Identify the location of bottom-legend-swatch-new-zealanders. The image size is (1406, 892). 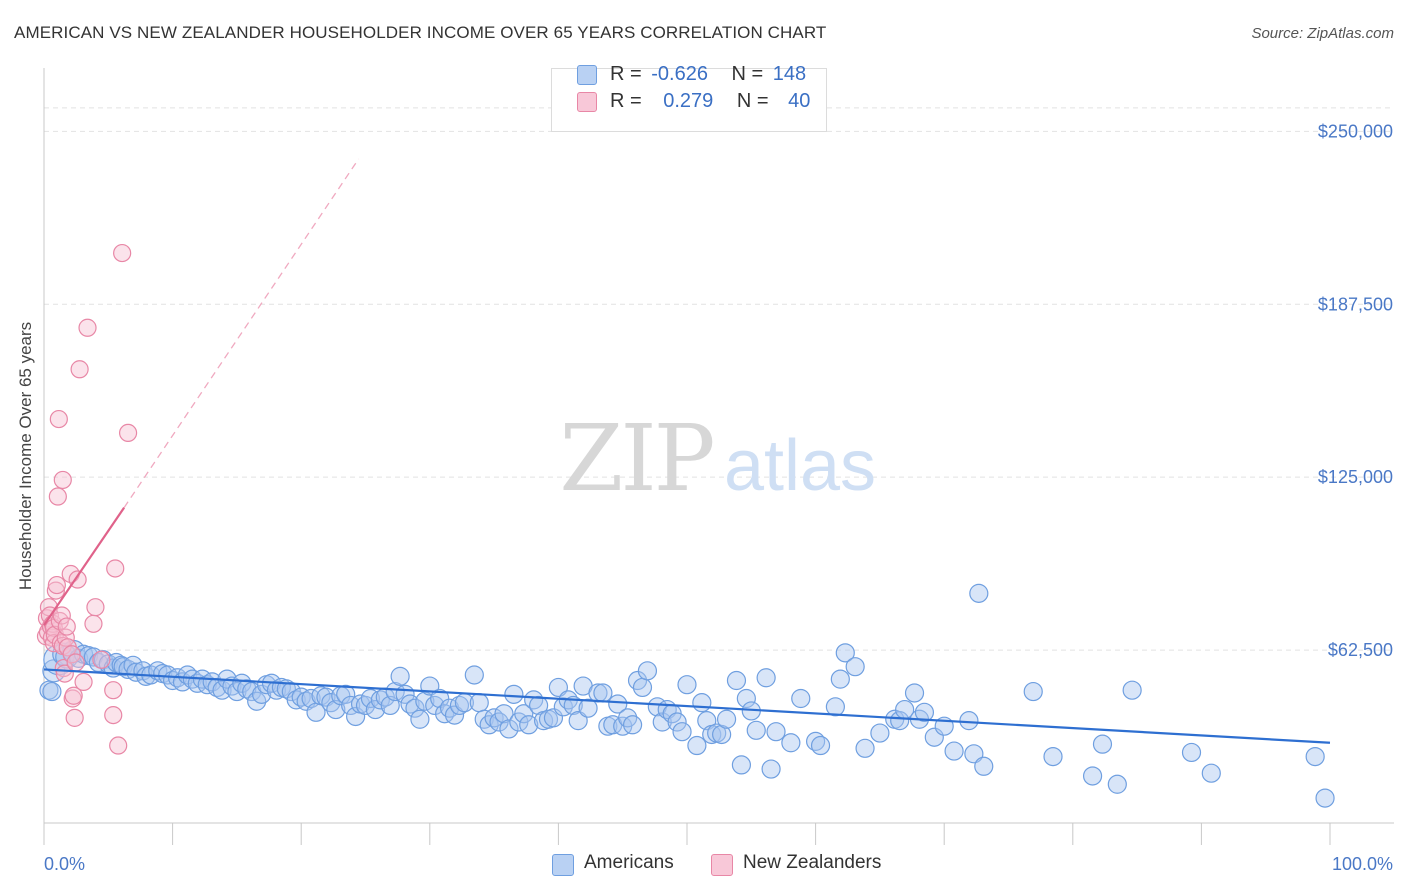
(722, 865).